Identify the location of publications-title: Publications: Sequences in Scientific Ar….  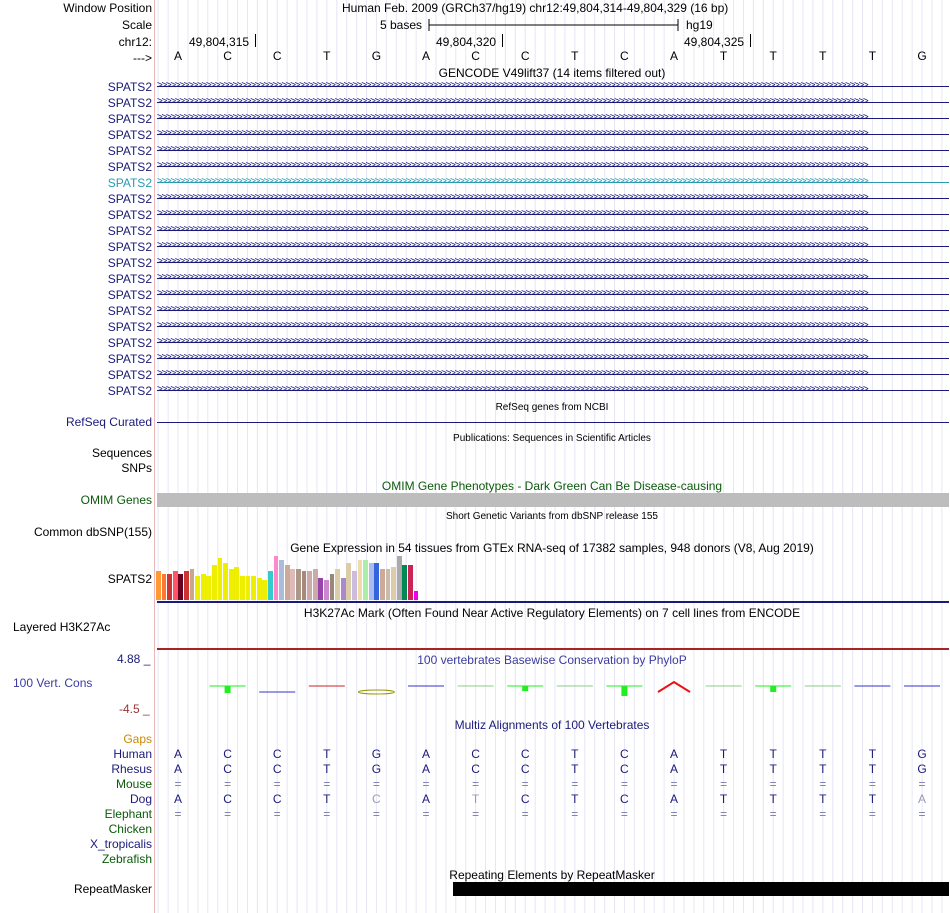
(552, 438).